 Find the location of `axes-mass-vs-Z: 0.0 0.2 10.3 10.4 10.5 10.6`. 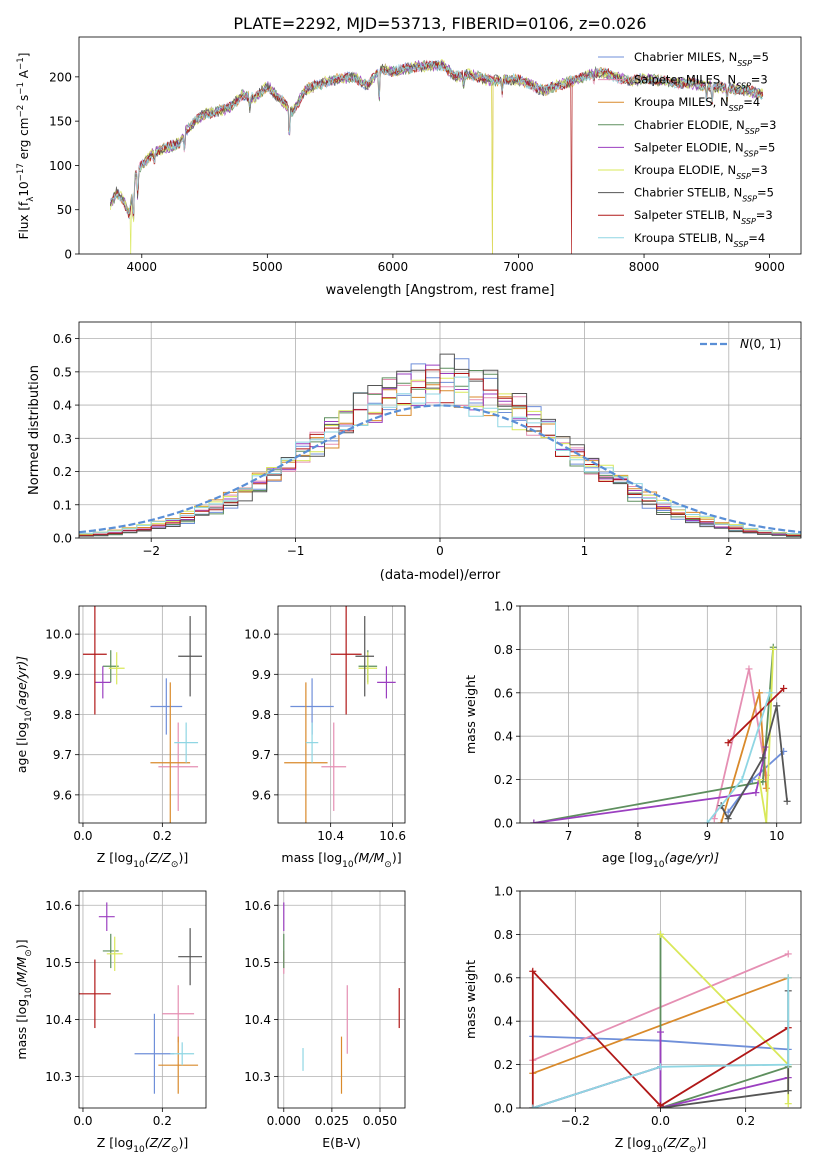

axes-mass-vs-Z: 0.0 0.2 10.3 10.4 10.5 10.6 is located at coordinates (126, 1009).